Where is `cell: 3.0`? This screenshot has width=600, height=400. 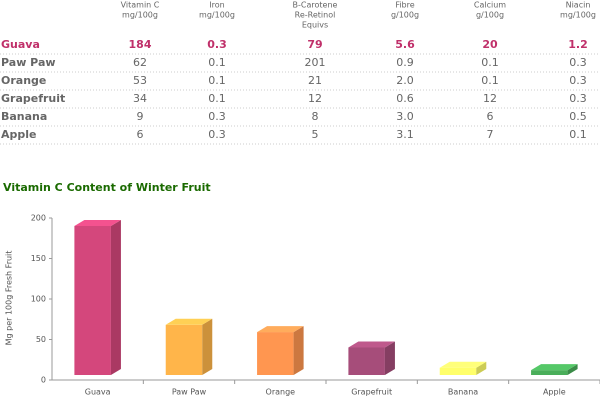 cell: 3.0 is located at coordinates (405, 116).